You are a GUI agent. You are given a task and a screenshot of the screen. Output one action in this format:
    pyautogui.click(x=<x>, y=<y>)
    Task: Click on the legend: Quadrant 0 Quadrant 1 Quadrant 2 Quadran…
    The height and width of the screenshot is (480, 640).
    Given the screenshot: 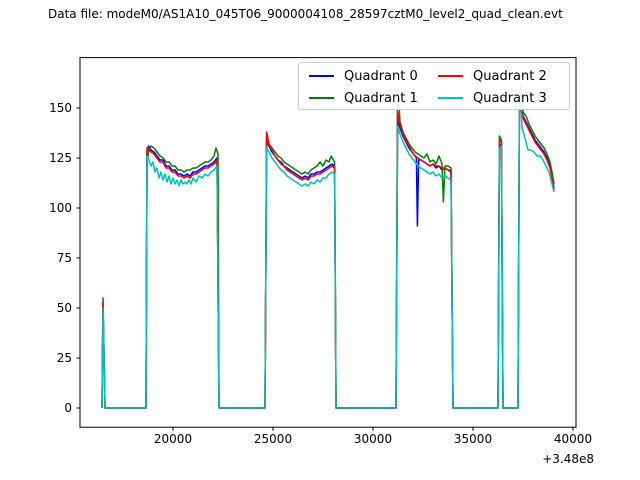 What is the action you would take?
    pyautogui.click(x=434, y=86)
    